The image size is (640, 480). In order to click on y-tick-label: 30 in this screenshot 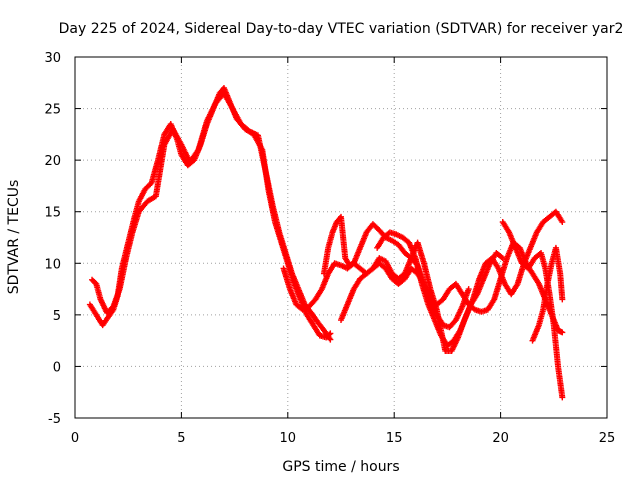, I will do `click(52, 58)`.